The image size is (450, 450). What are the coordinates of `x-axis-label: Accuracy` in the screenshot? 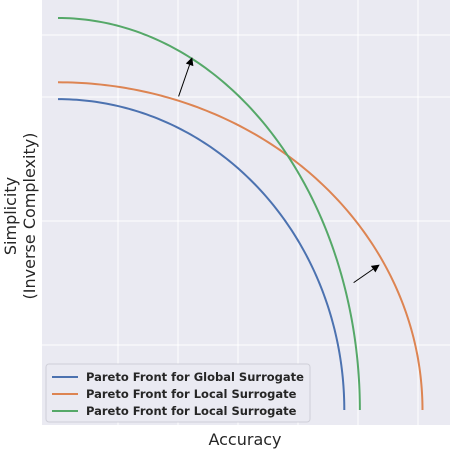 It's located at (244, 439).